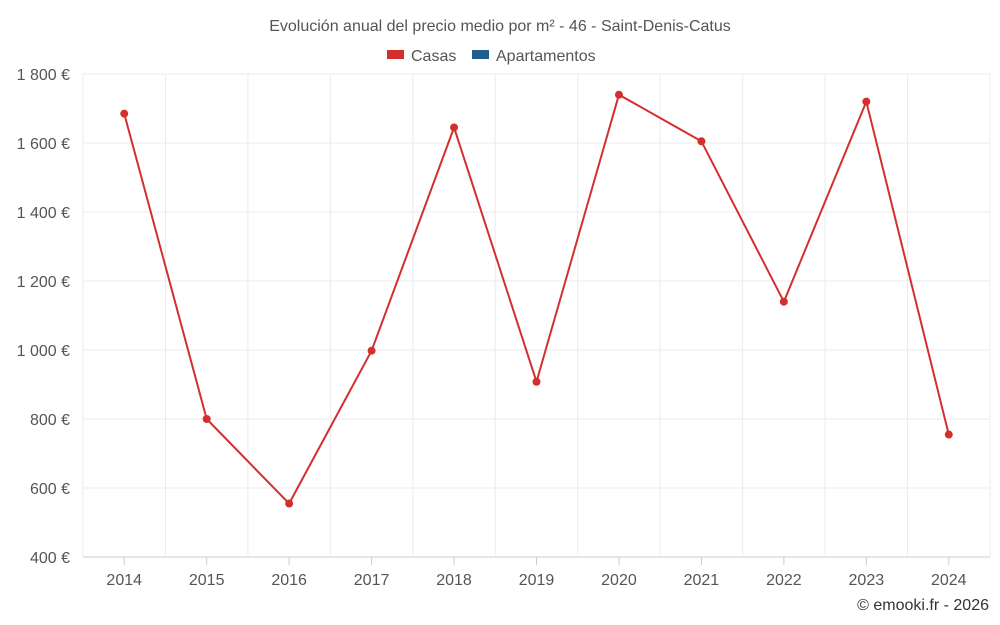 Image resolution: width=1000 pixels, height=625 pixels. I want to click on x-tick-label: 2019, so click(537, 580).